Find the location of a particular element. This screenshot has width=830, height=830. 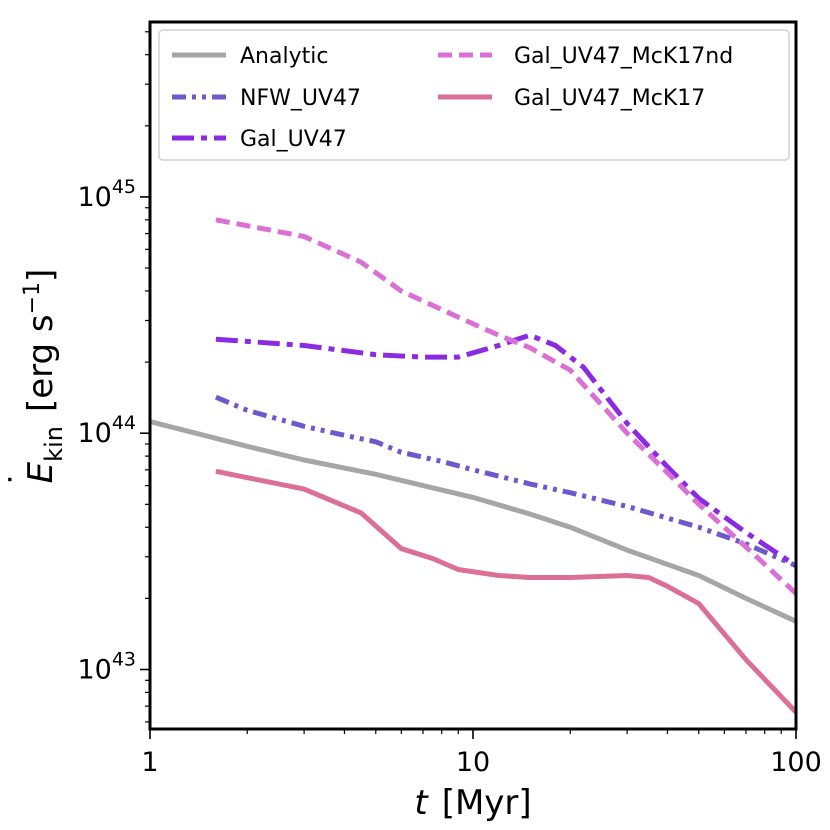

y-axis-unit: [erg s is located at coordinates (41, 363).